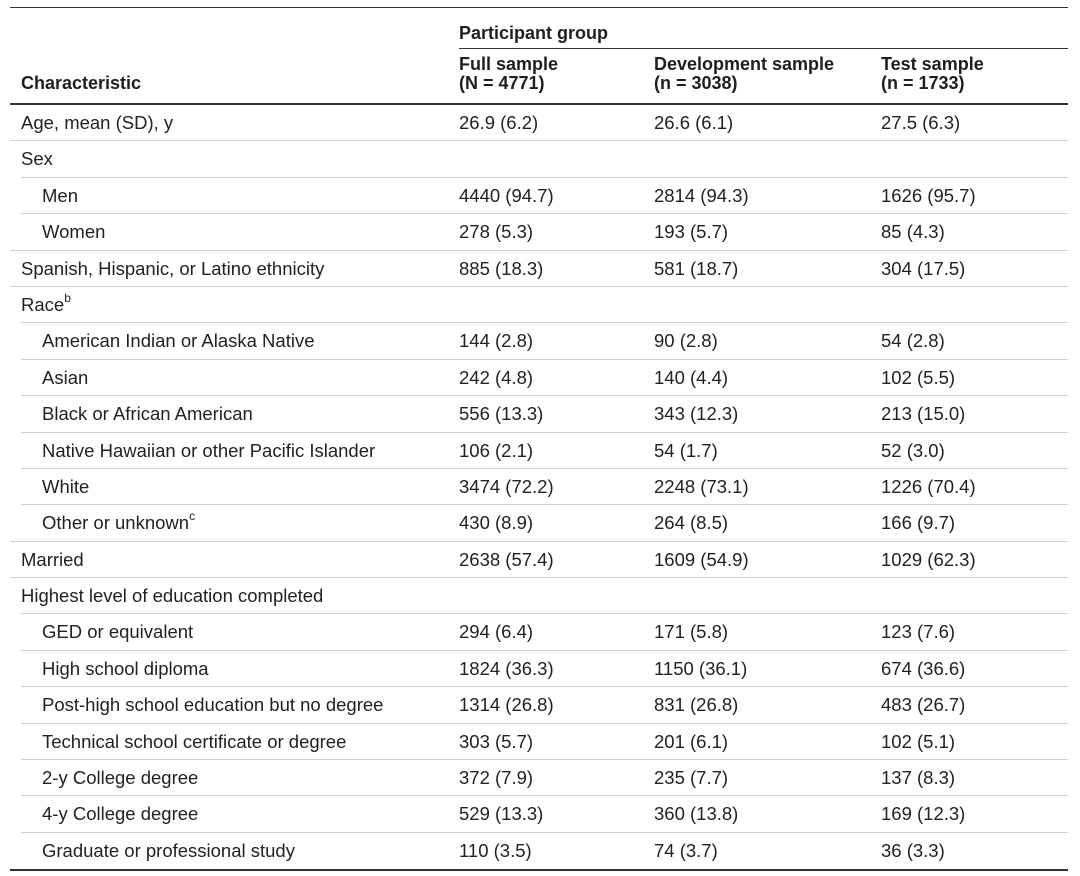  Describe the element at coordinates (928, 559) in the screenshot. I see `value-cell: 1029 (62.3)` at that location.